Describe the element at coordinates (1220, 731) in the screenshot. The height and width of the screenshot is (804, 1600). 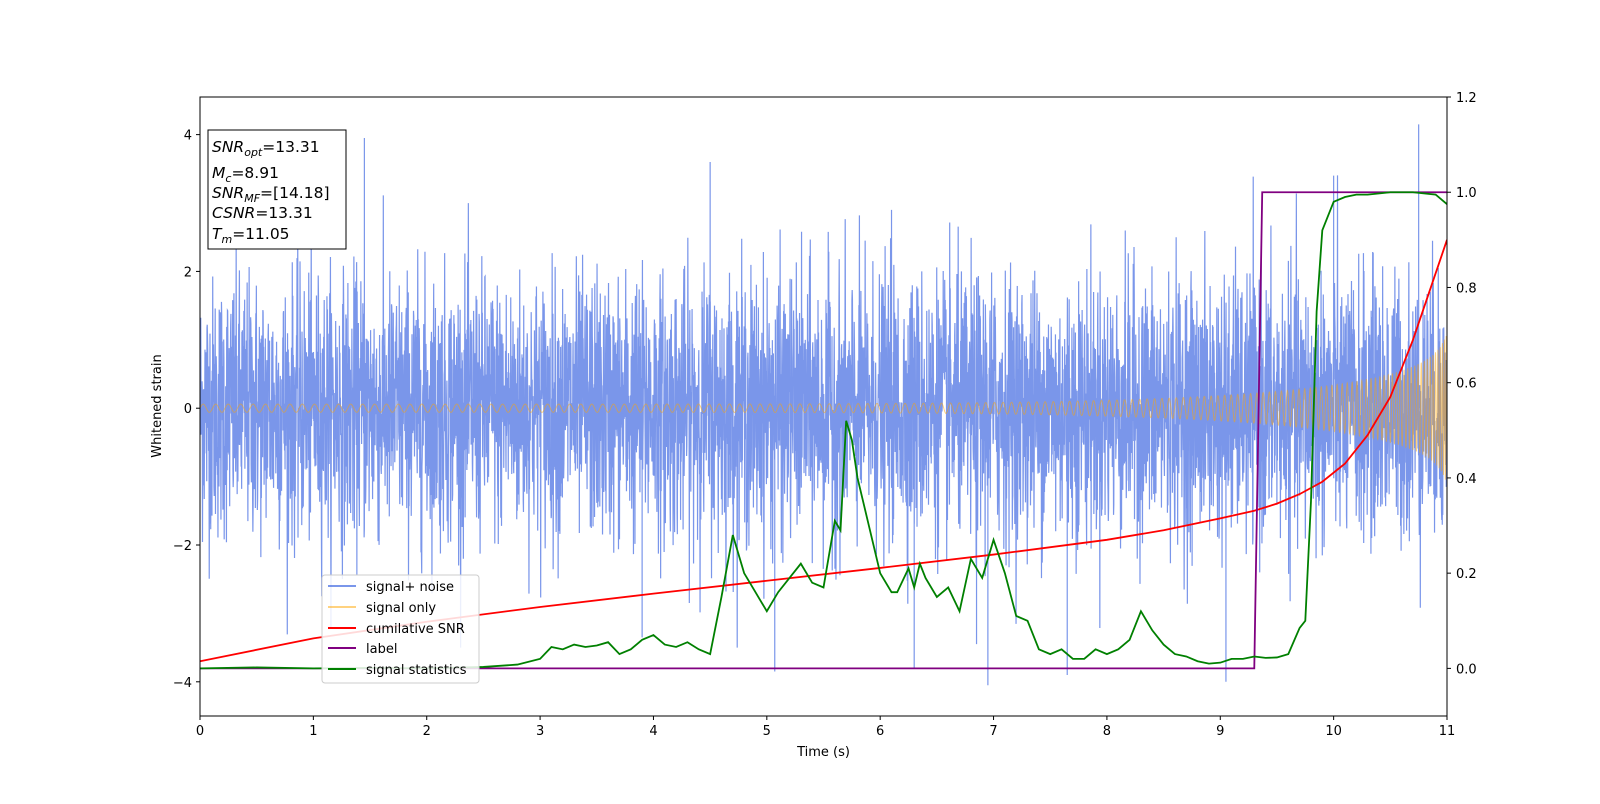
I see `x-tick-label: 9` at that location.